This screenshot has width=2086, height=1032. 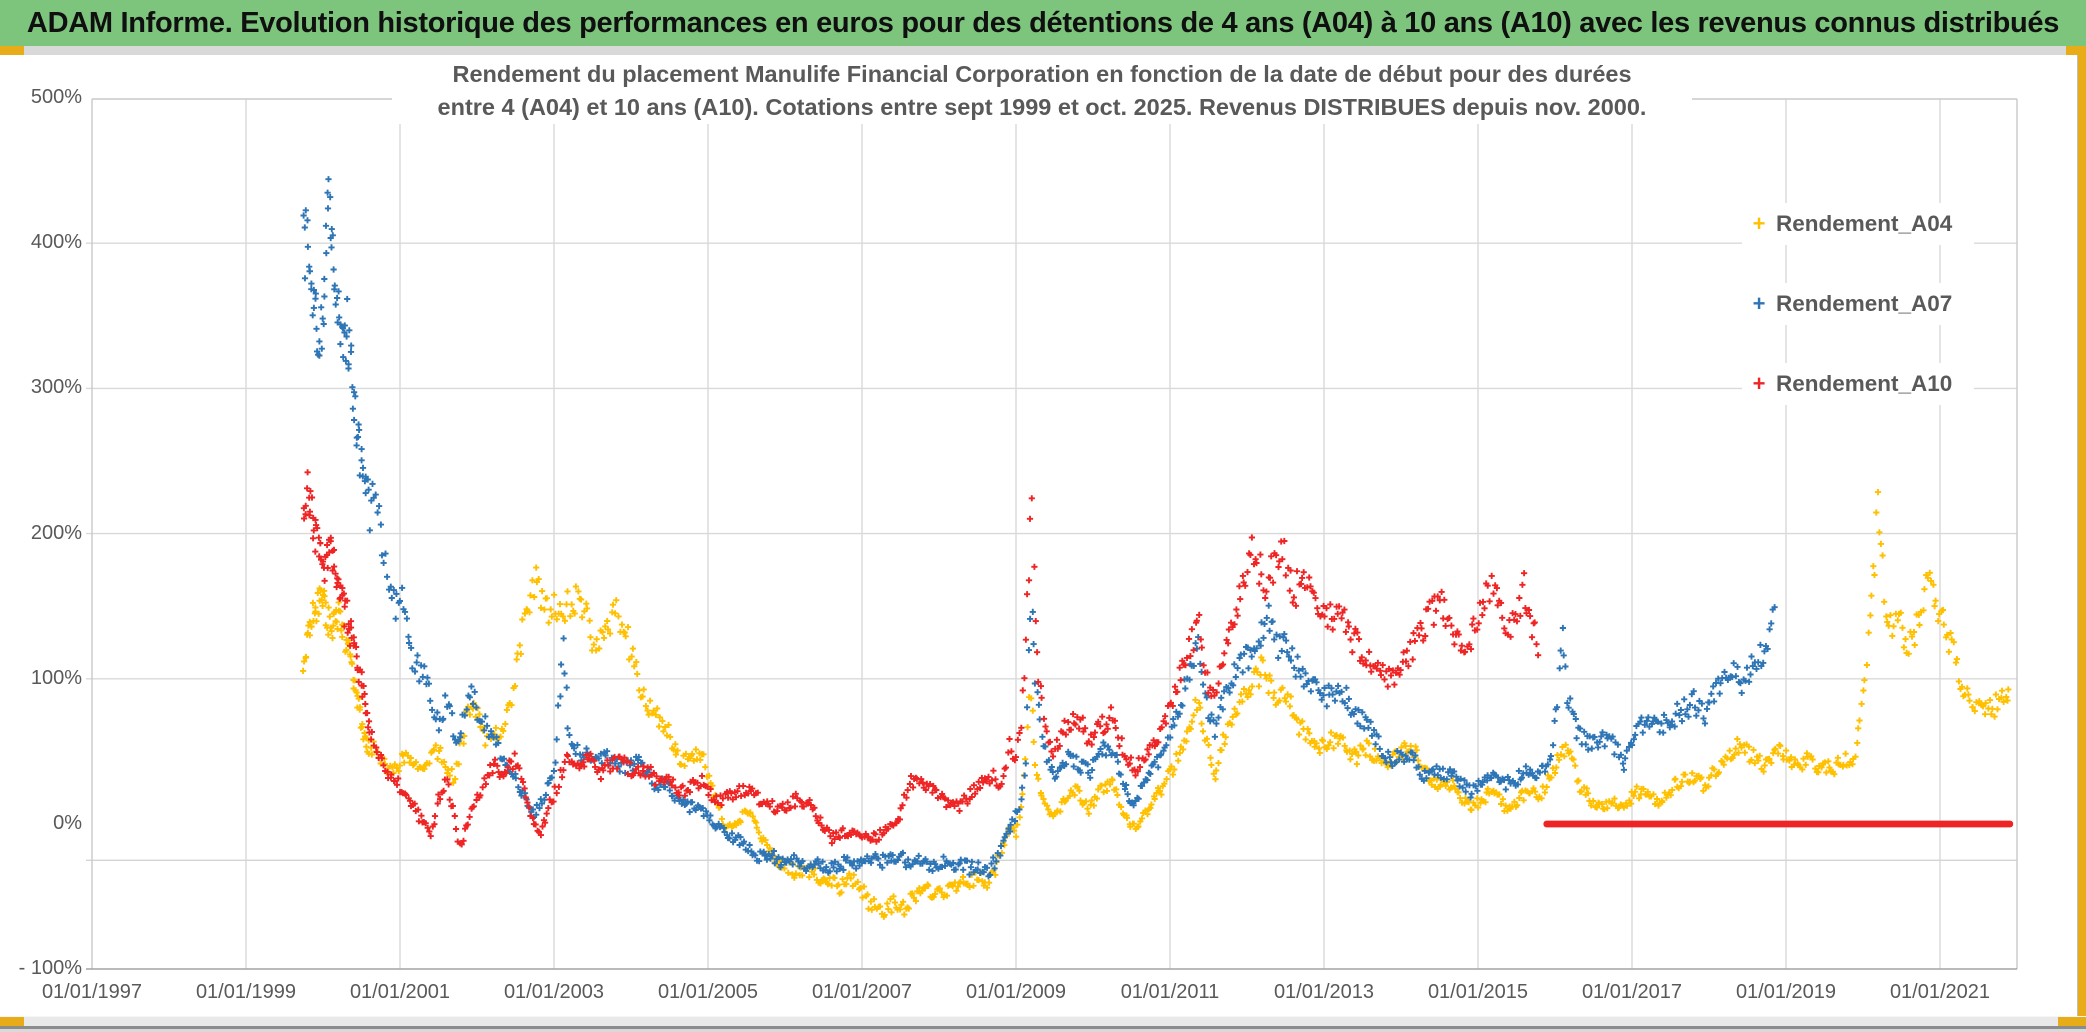 I want to click on bottom-right-accent, so click(x=2072, y=1022).